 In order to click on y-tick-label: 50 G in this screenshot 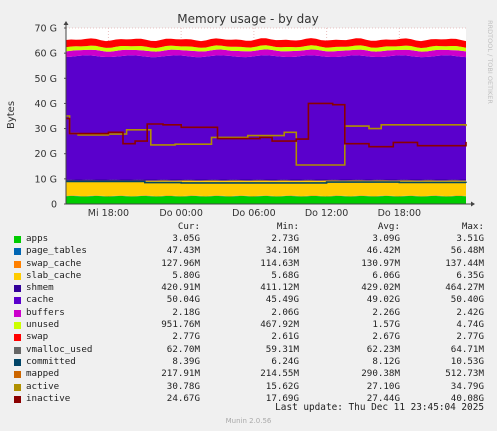, I will do `click(46, 79)`.